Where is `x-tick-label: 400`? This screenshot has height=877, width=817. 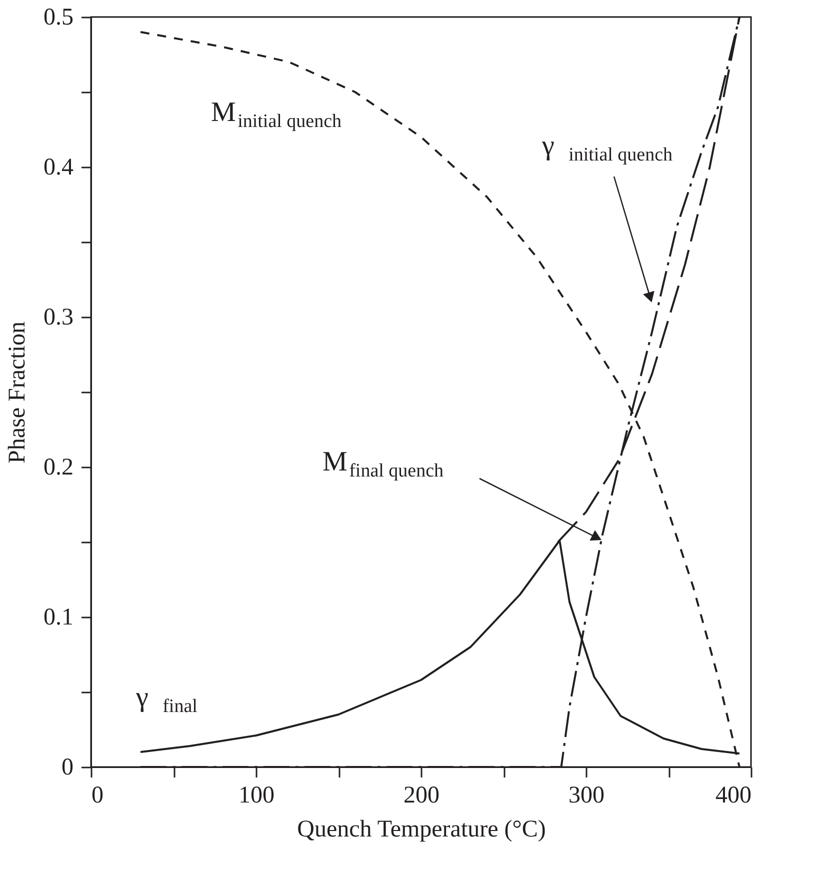
x-tick-label: 400 is located at coordinates (734, 795).